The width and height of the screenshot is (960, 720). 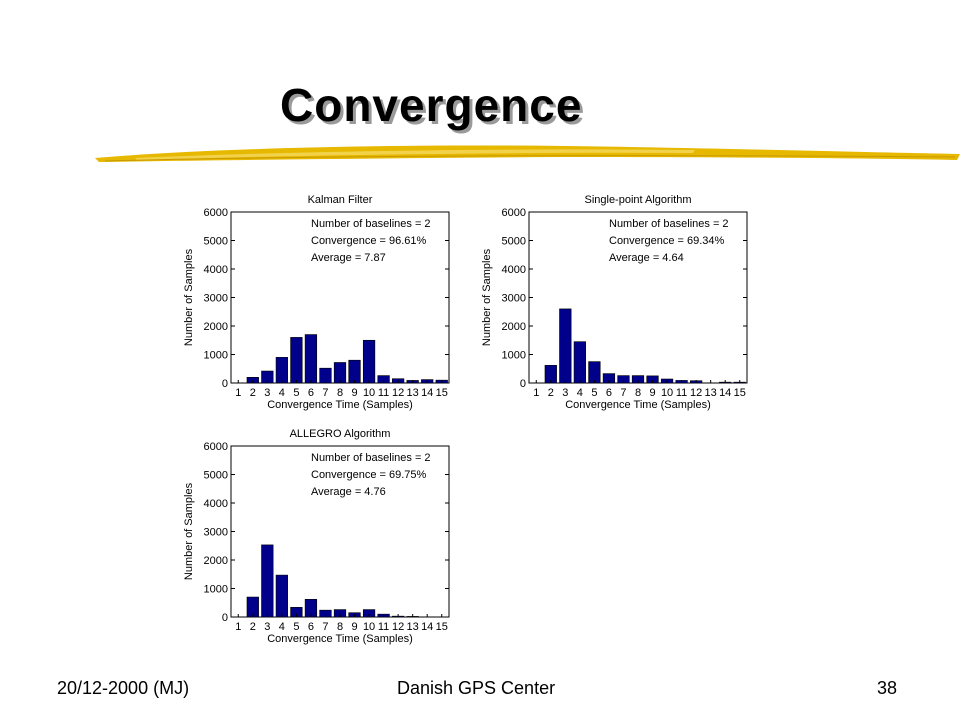 What do you see at coordinates (348, 258) in the screenshot?
I see `annotation-text: Average = 7.87` at bounding box center [348, 258].